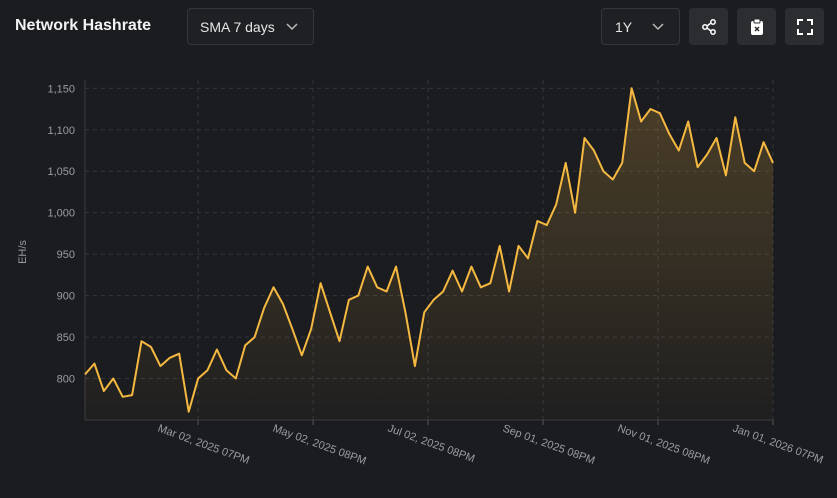 This screenshot has height=498, width=837. Describe the element at coordinates (61, 214) in the screenshot. I see `y-tick-label: 1,000` at that location.